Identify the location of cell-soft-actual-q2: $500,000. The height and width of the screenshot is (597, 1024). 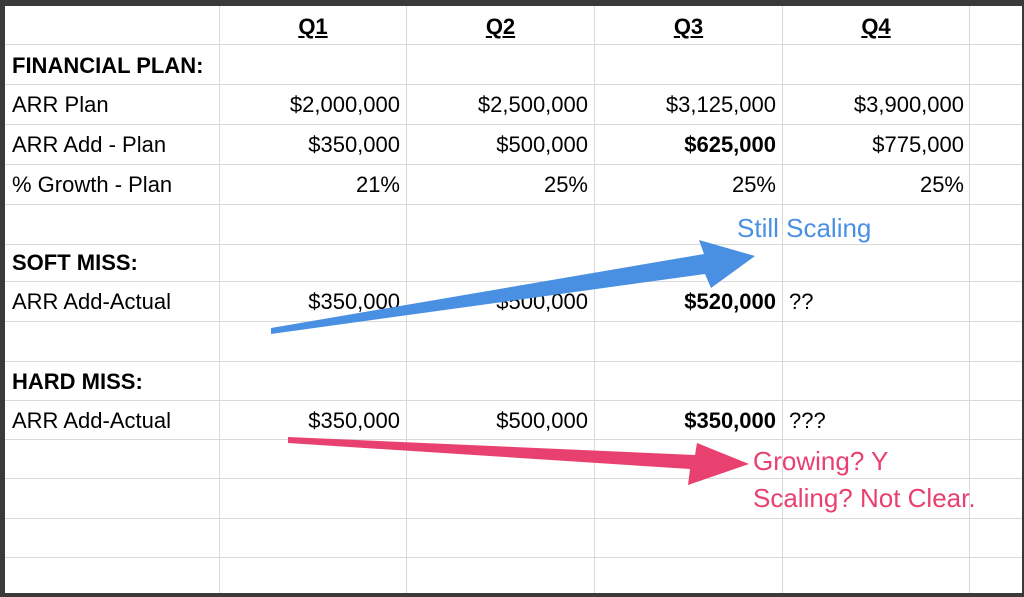
(542, 301).